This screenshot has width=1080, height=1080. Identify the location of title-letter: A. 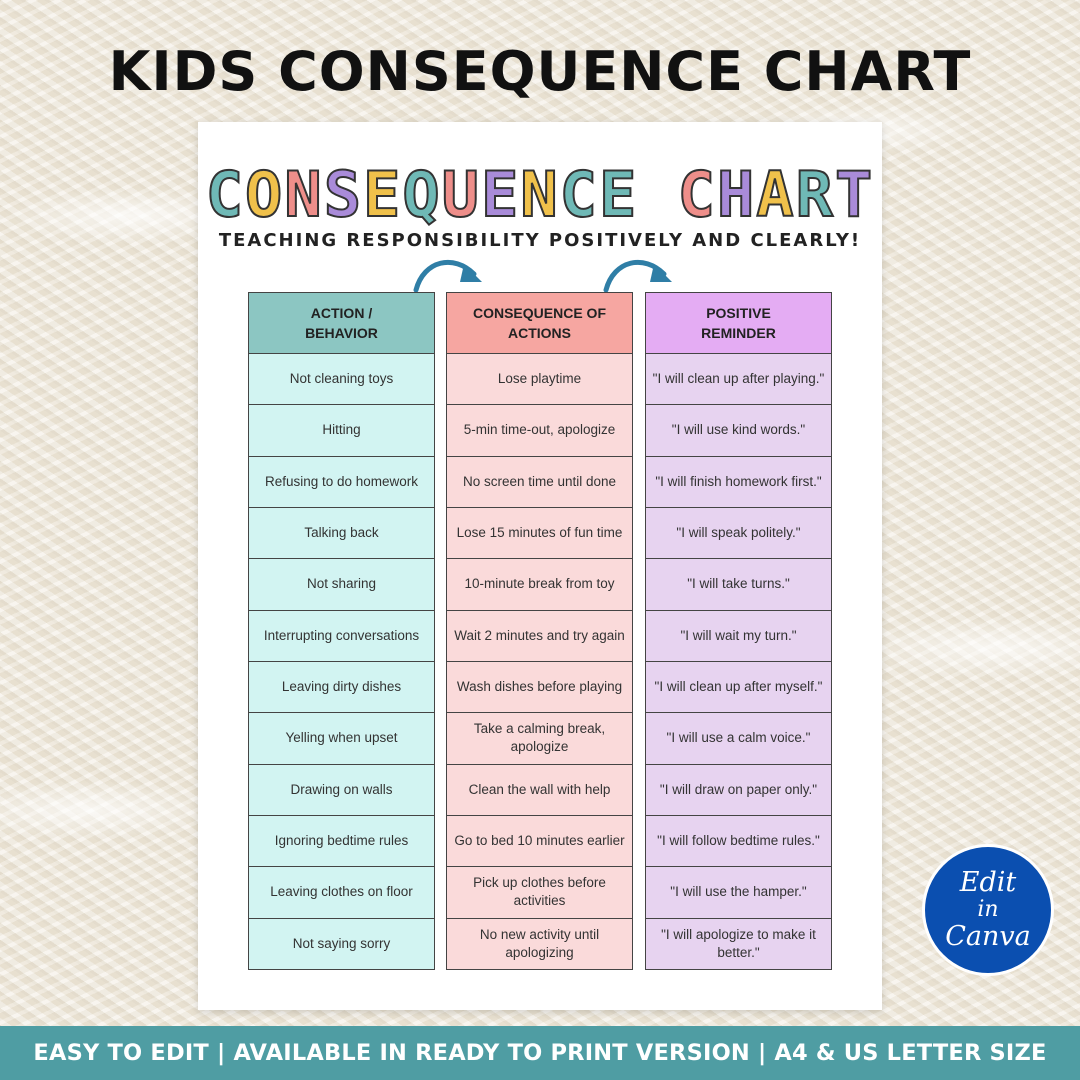
(775, 194).